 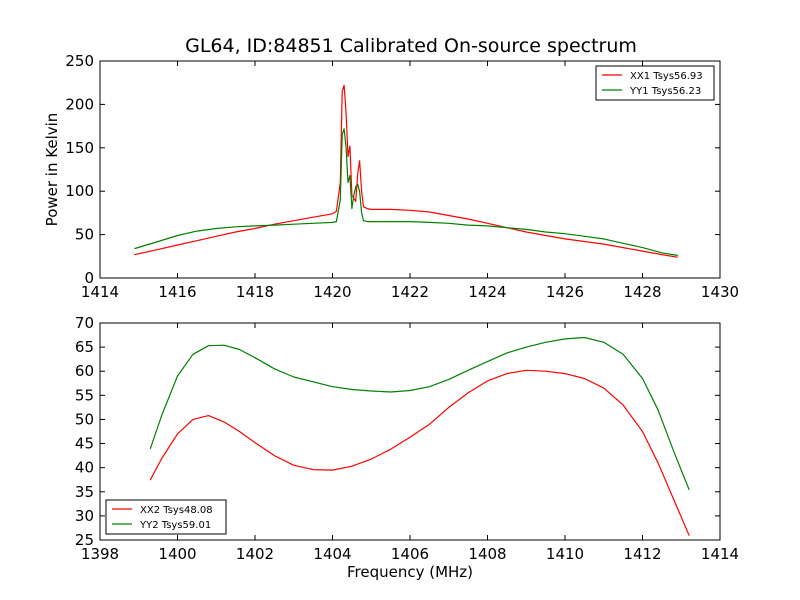 What do you see at coordinates (720, 554) in the screenshot?
I see `x-tick-label-2-8: 1414` at bounding box center [720, 554].